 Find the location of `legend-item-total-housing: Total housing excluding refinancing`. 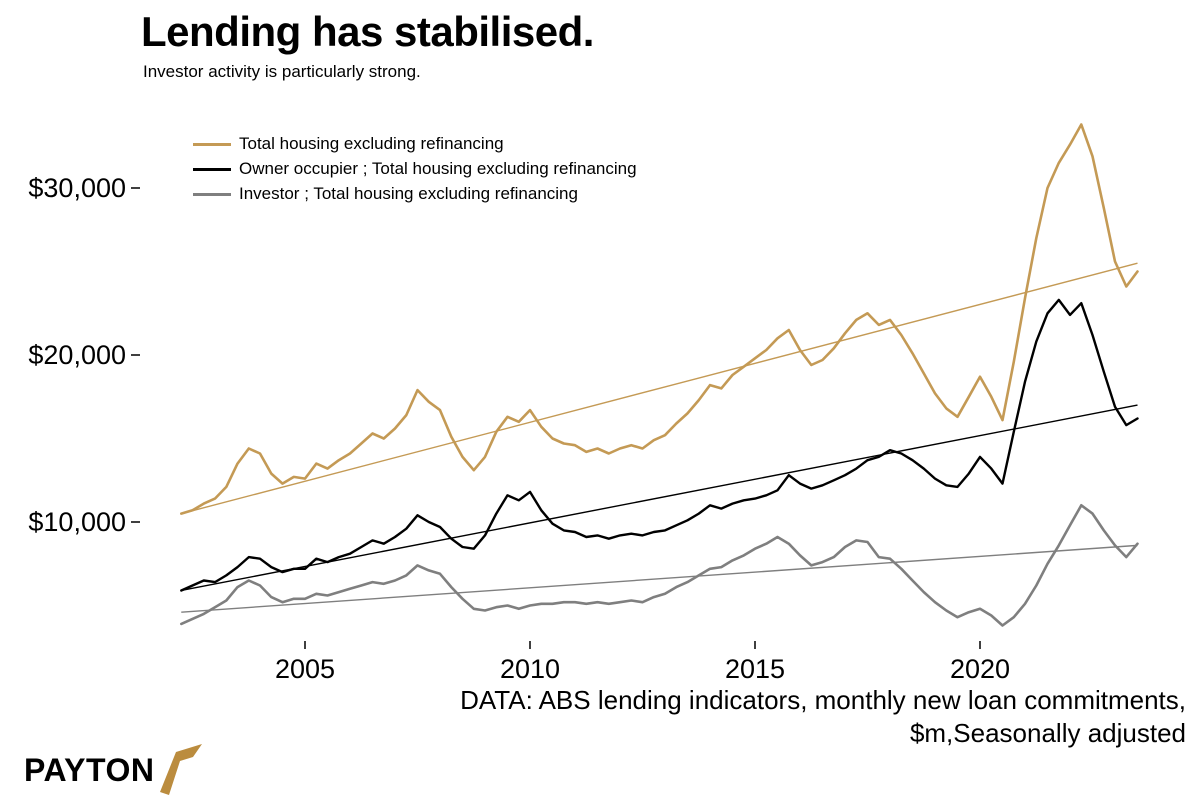

legend-item-total-housing: Total housing excluding refinancing is located at coordinates (415, 144).